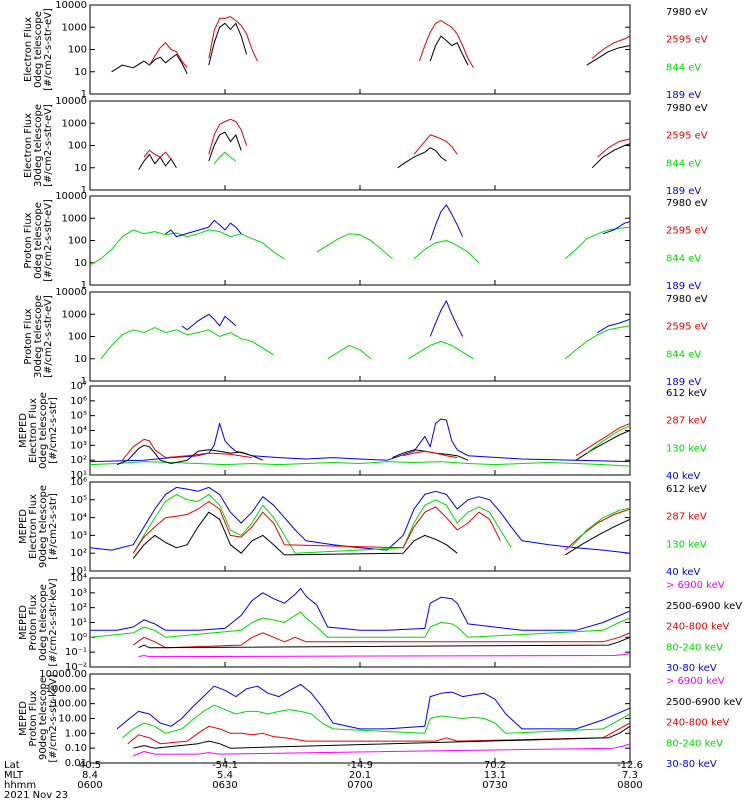 This screenshot has height=800, width=750. What do you see at coordinates (686, 448) in the screenshot?
I see `legend-entry: 130 keV` at bounding box center [686, 448].